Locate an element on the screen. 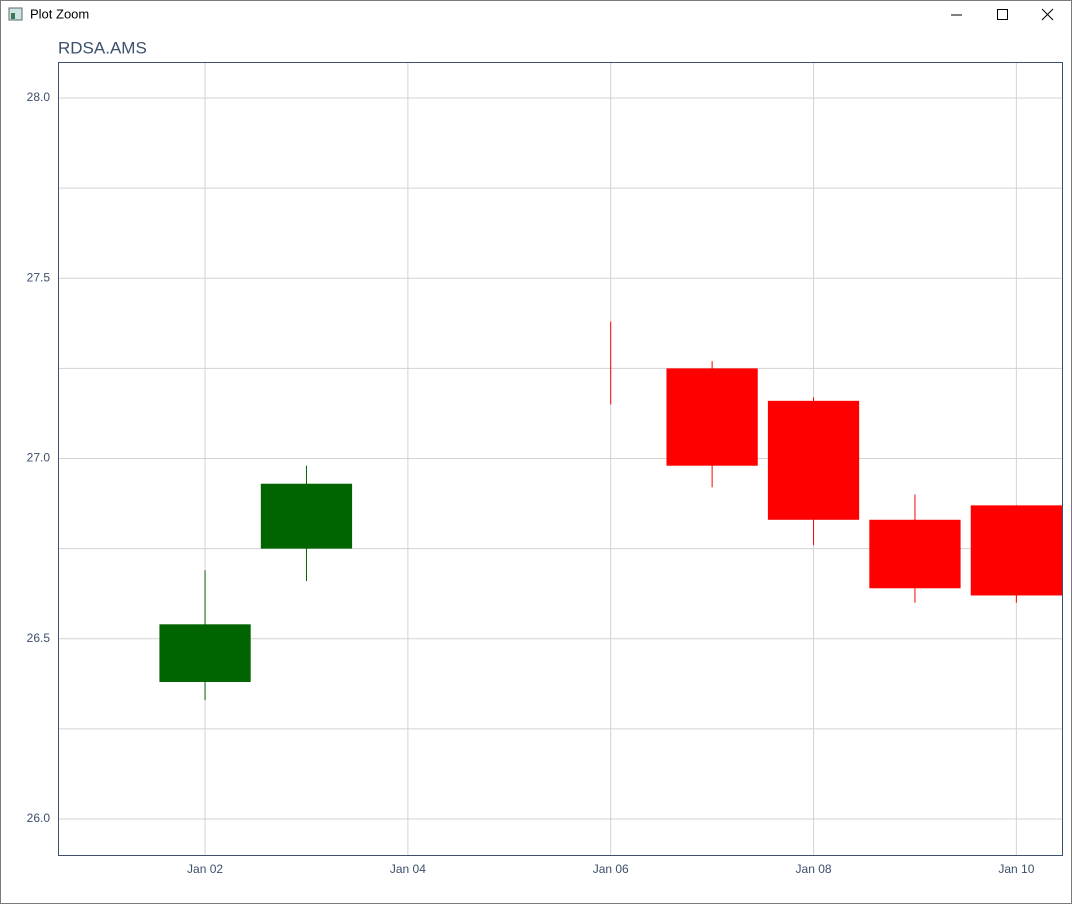 The height and width of the screenshot is (904, 1072). y-tick-label: 26.0 is located at coordinates (39, 818).